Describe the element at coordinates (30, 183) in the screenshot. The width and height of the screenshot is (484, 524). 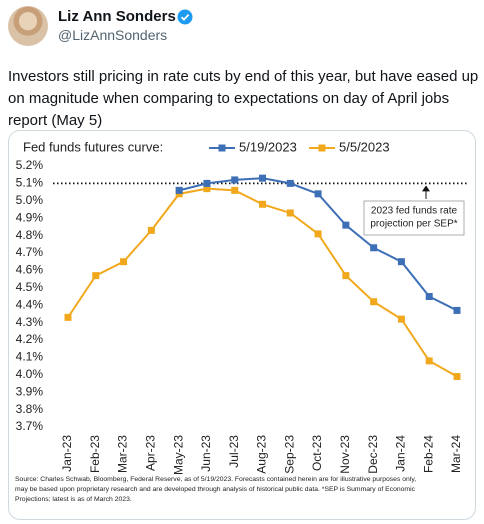
I see `y-tick-label: 5.1%` at that location.